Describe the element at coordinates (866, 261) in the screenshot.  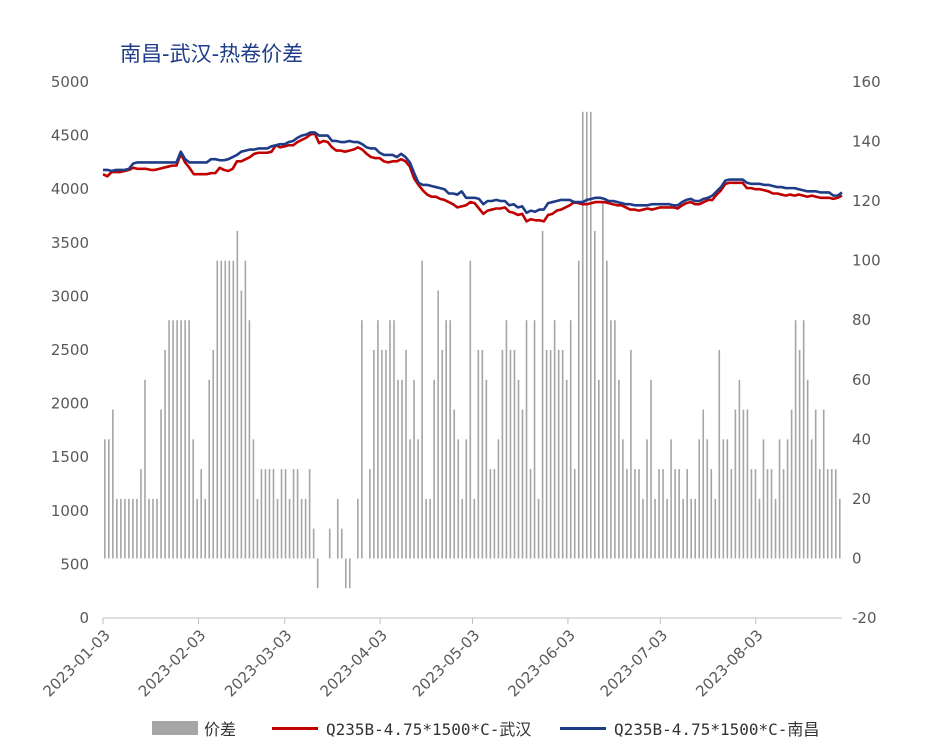
I see `y-right-tick-label: 100` at that location.